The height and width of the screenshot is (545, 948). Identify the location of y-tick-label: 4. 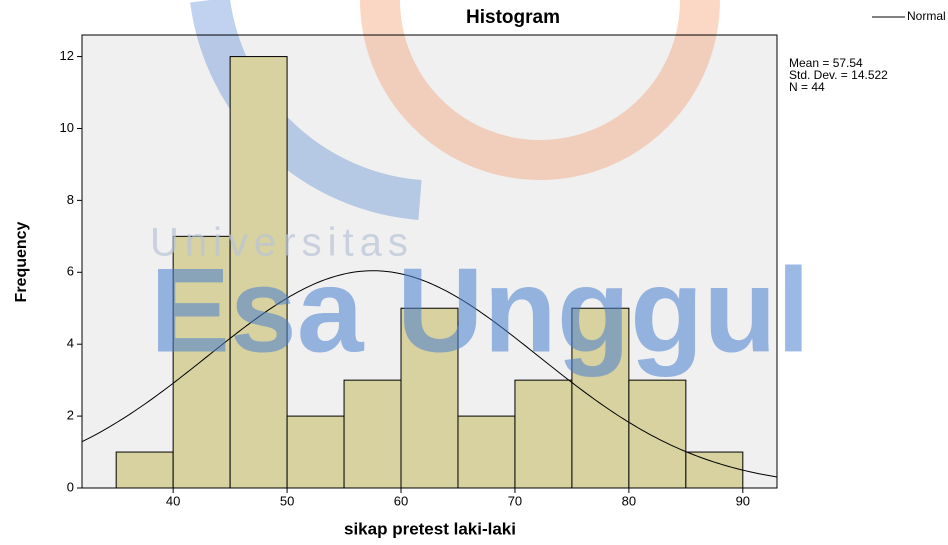
(70, 343).